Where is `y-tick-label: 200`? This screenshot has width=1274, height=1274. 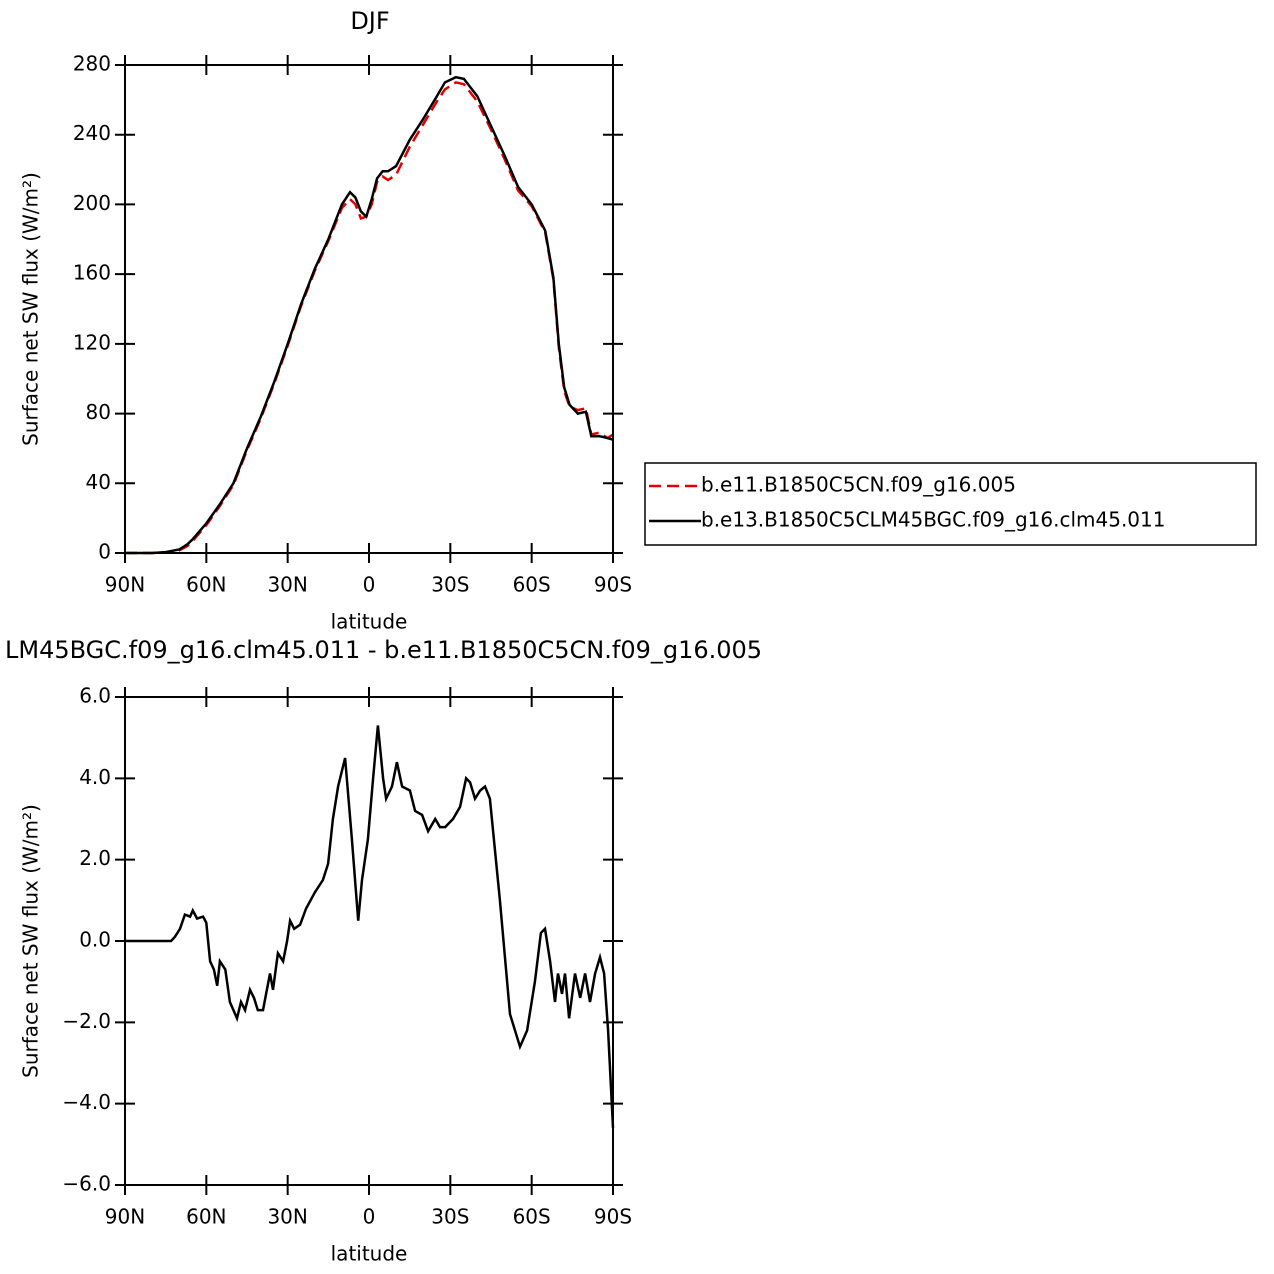
y-tick-label: 200 is located at coordinates (92, 203).